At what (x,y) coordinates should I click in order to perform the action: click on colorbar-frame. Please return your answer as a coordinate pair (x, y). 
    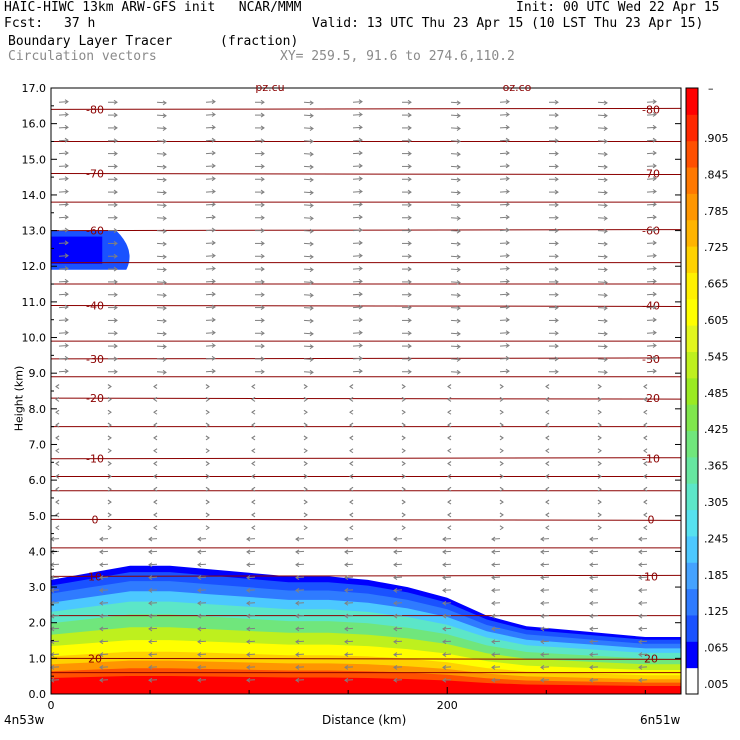
    Looking at the image, I should click on (692, 391).